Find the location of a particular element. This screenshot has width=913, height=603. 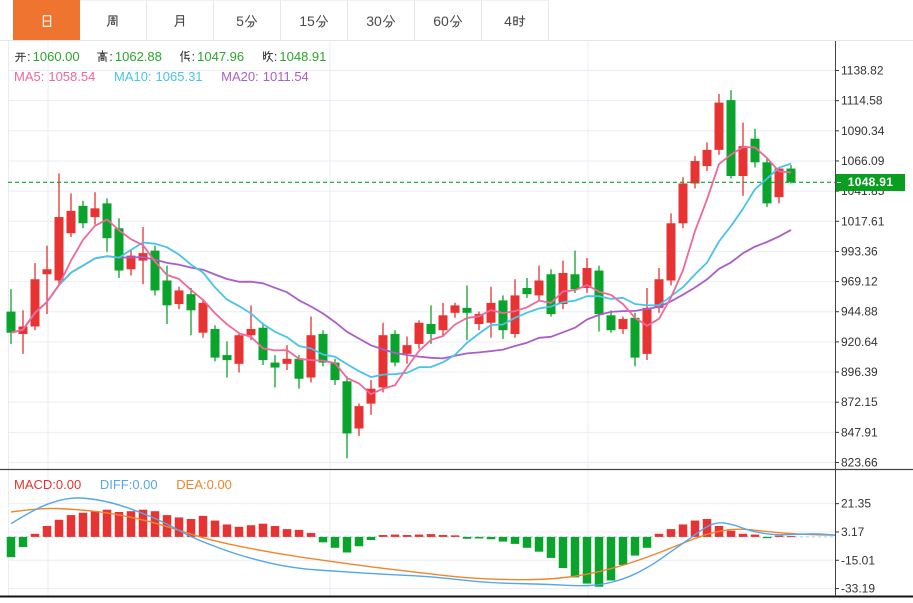

high-value: 1062.88 is located at coordinates (138, 56).